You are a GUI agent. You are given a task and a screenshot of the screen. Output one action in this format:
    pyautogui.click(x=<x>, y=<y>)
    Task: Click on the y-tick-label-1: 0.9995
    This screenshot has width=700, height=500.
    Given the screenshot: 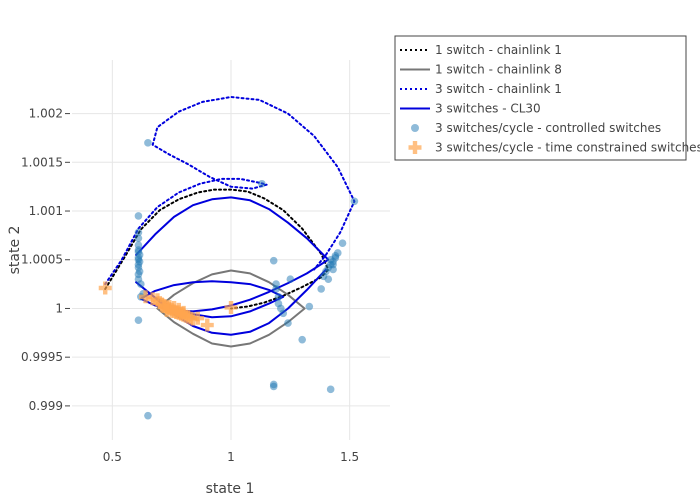 What is the action you would take?
    pyautogui.click(x=42, y=357)
    